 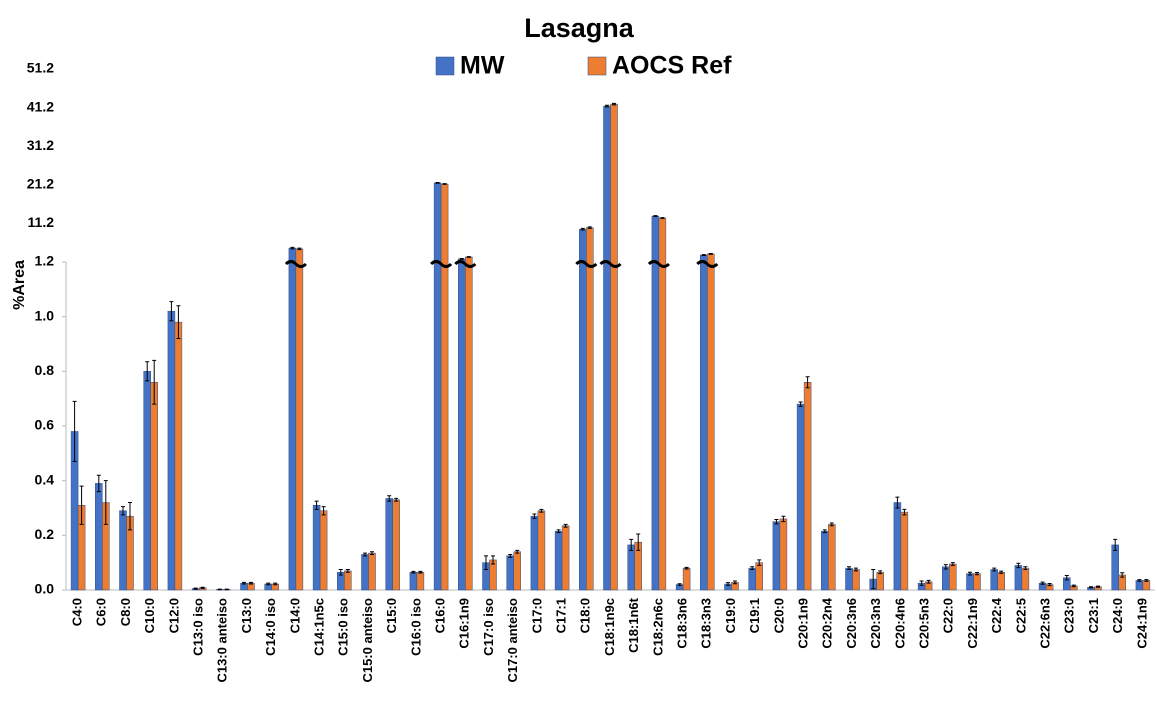 I want to click on x-tick-label: C20:4n6, so click(x=899, y=623).